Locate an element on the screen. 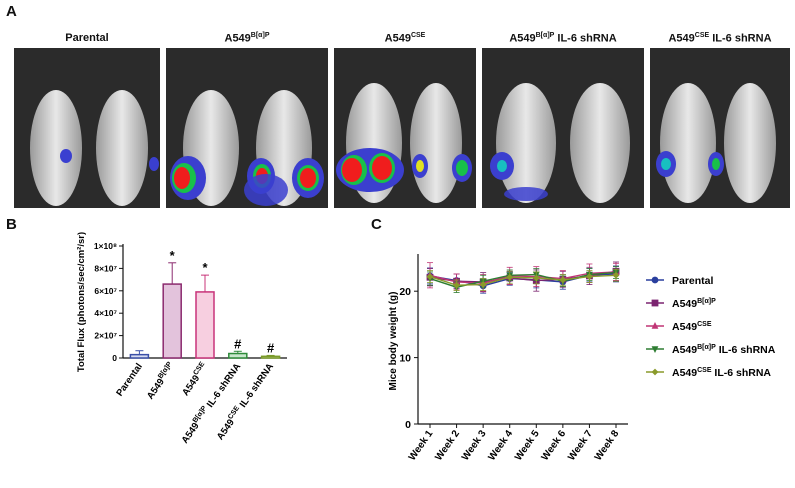 Image resolution: width=795 pixels, height=488 pixels. x-tick-label: A549CSE is located at coordinates (194, 380).